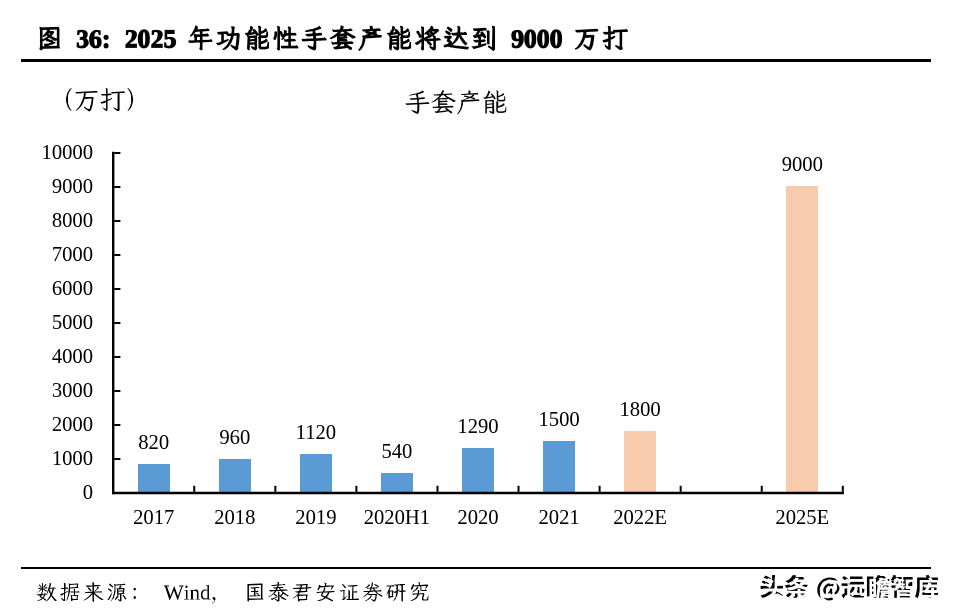 This screenshot has width=954, height=616. I want to click on bar-2025E, so click(802, 338).